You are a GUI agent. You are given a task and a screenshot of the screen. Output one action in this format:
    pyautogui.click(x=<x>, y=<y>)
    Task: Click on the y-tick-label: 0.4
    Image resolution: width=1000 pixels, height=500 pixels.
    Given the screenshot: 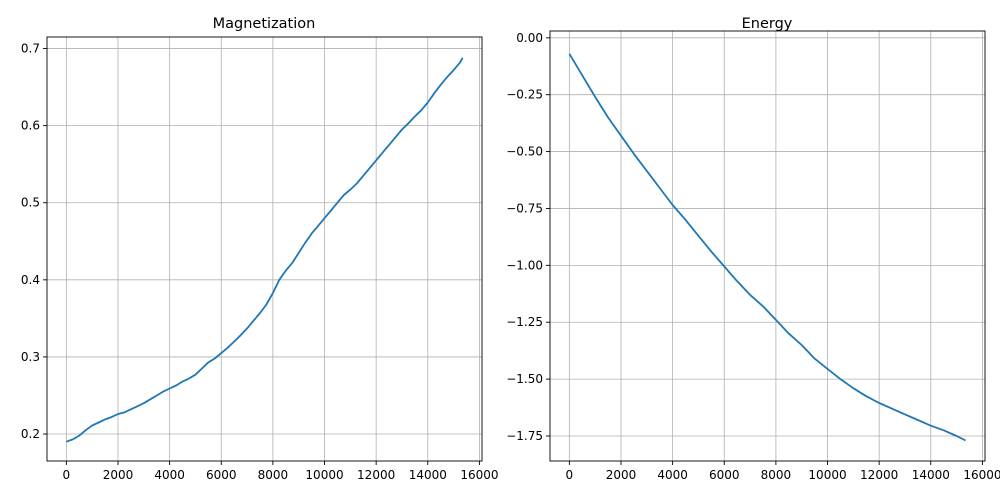 What is the action you would take?
    pyautogui.click(x=30, y=280)
    